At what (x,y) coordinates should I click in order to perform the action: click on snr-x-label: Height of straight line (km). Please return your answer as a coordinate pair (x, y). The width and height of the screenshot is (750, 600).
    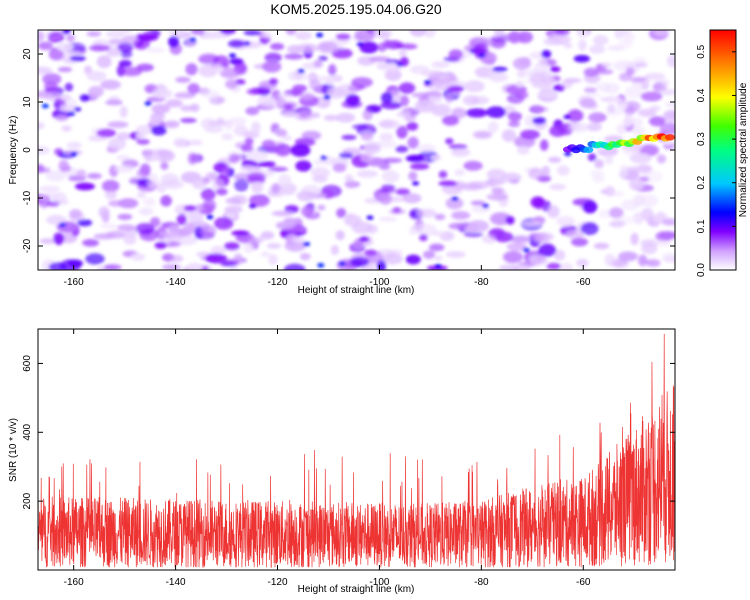
    Looking at the image, I should click on (356, 589).